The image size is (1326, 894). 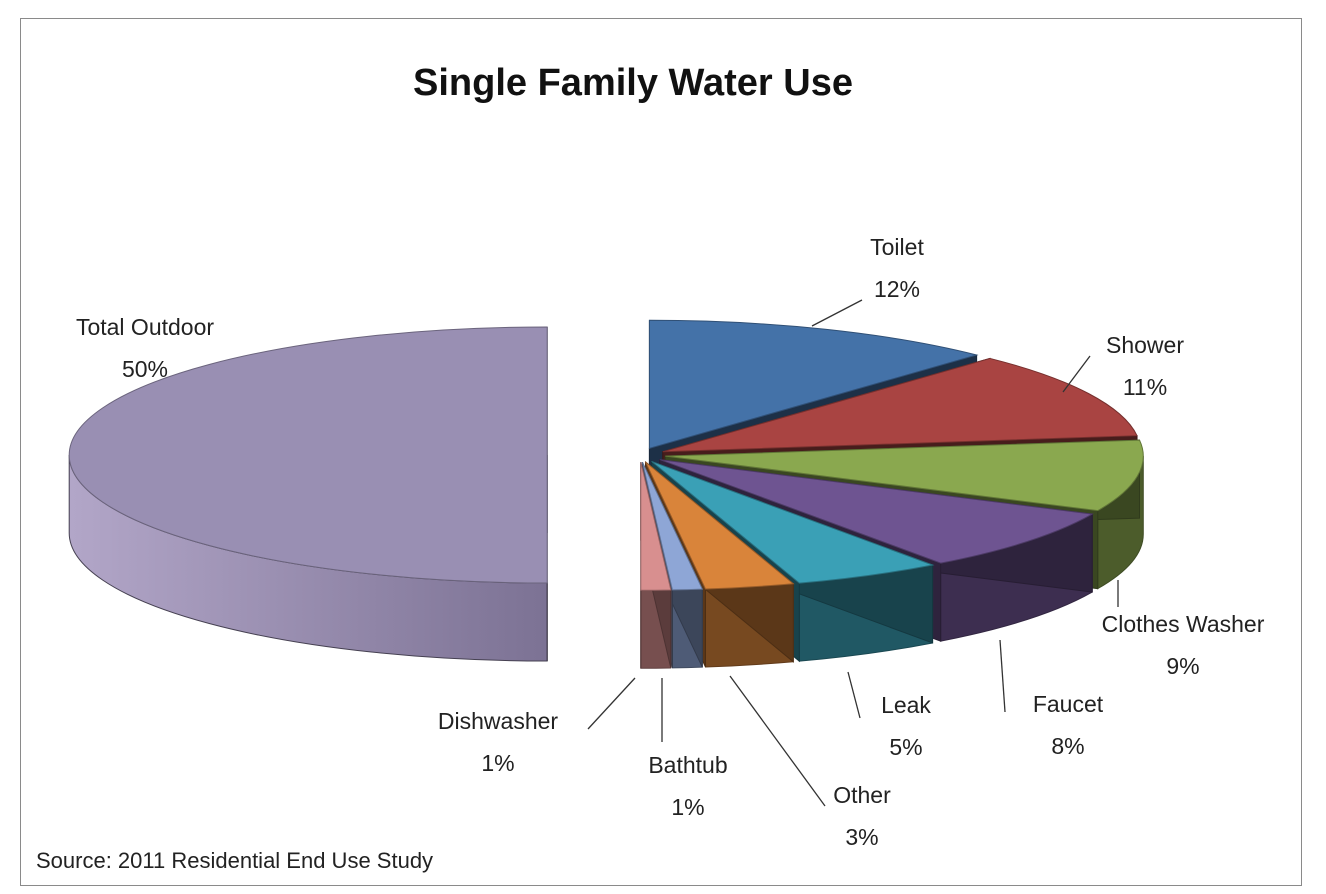 I want to click on leader-leak, so click(x=854, y=695).